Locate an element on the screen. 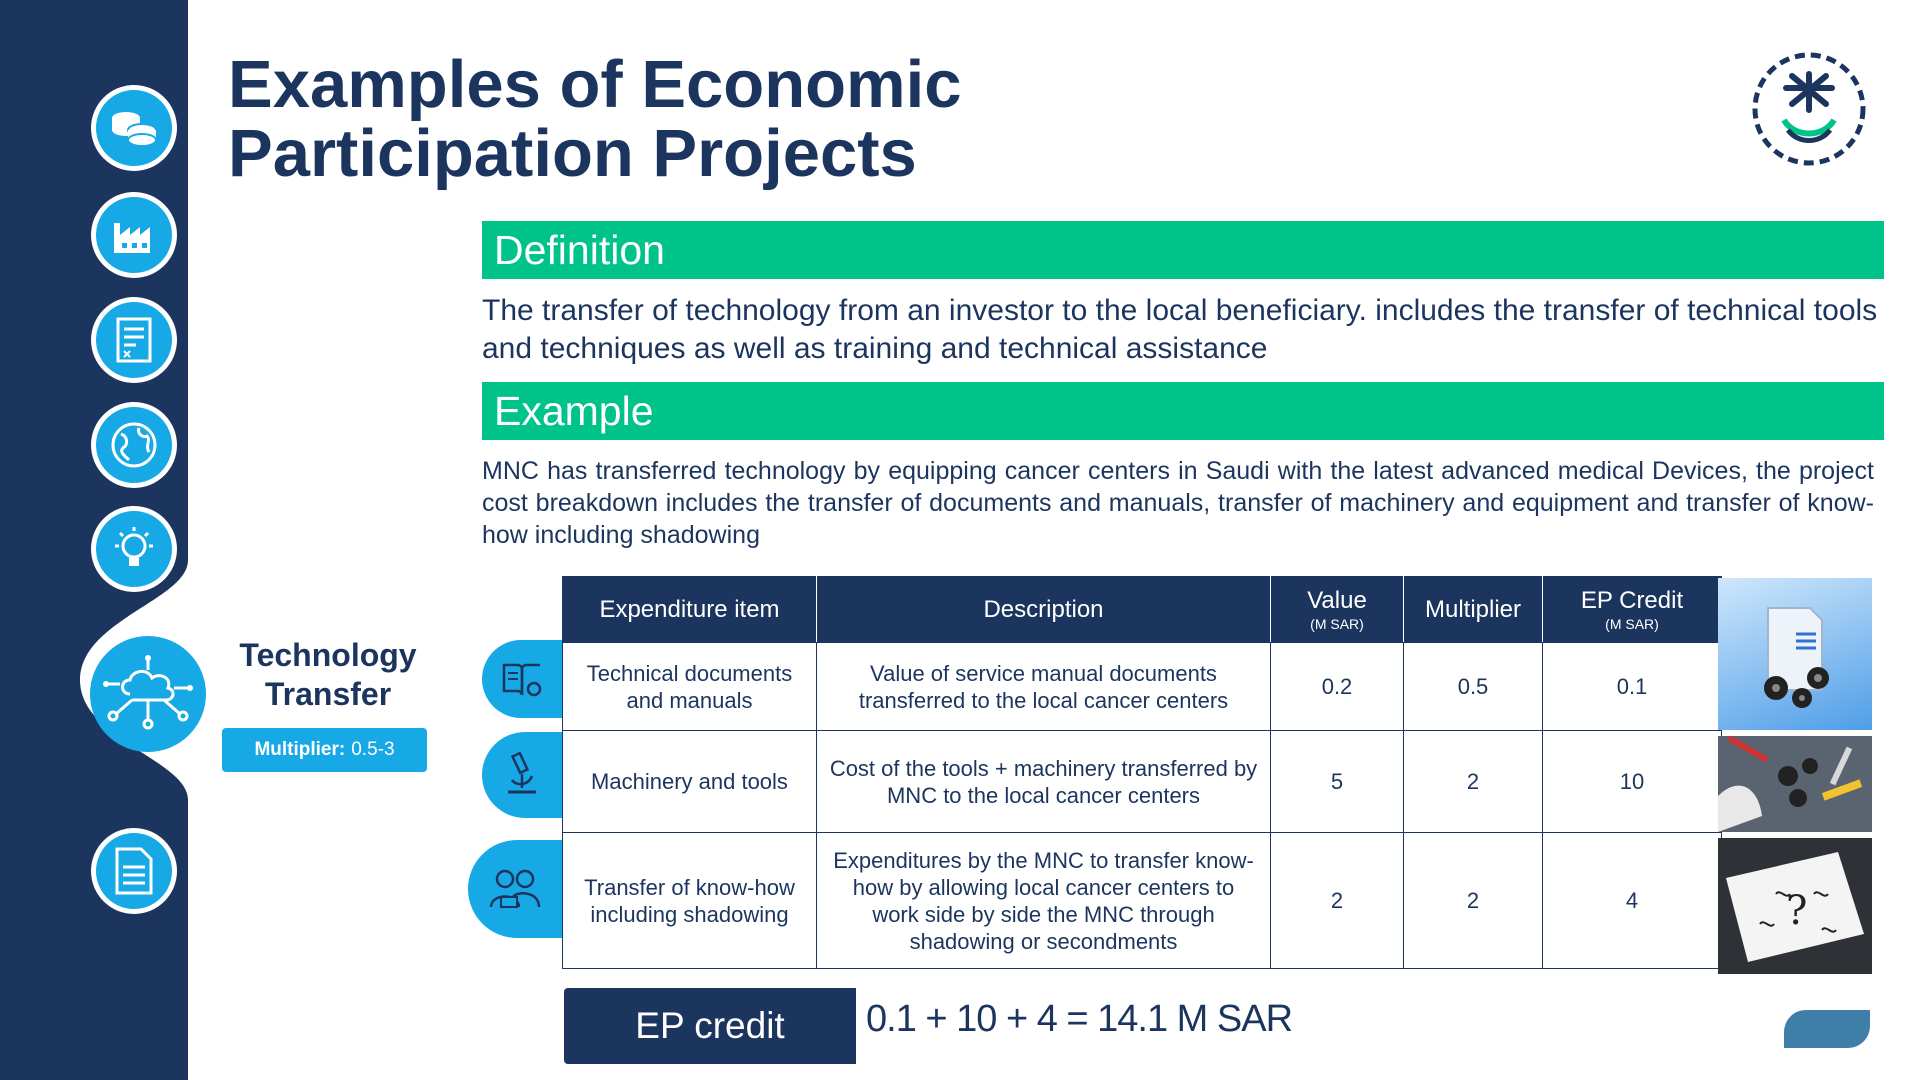 Image resolution: width=1920 pixels, height=1080 pixels. multiplier-badge: Multiplier: 0.5-3 is located at coordinates (324, 750).